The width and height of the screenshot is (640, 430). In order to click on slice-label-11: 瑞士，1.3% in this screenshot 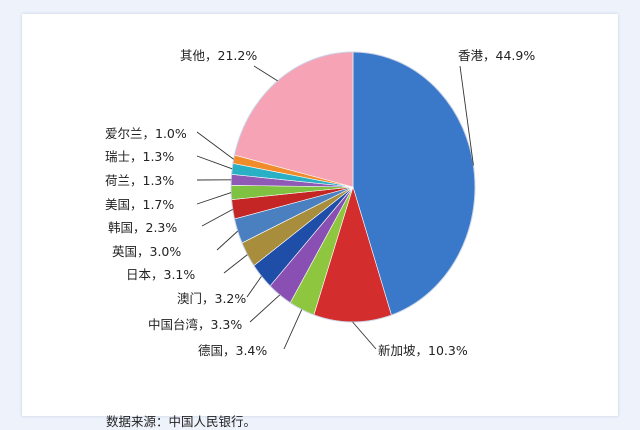, I will do `click(139, 156)`.